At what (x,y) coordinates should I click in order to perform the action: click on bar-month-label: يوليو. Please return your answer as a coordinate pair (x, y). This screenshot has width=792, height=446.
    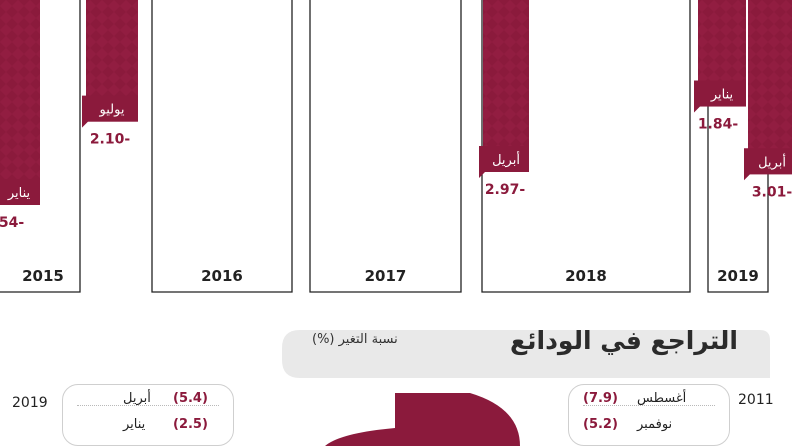
    Looking at the image, I should click on (112, 110).